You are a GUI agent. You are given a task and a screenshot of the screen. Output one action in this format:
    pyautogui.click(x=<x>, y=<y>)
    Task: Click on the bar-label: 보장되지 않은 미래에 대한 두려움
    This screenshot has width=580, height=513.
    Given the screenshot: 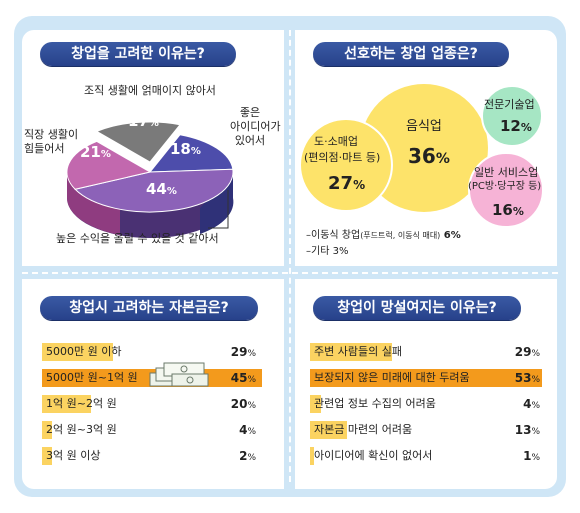 What is the action you would take?
    pyautogui.click(x=392, y=377)
    